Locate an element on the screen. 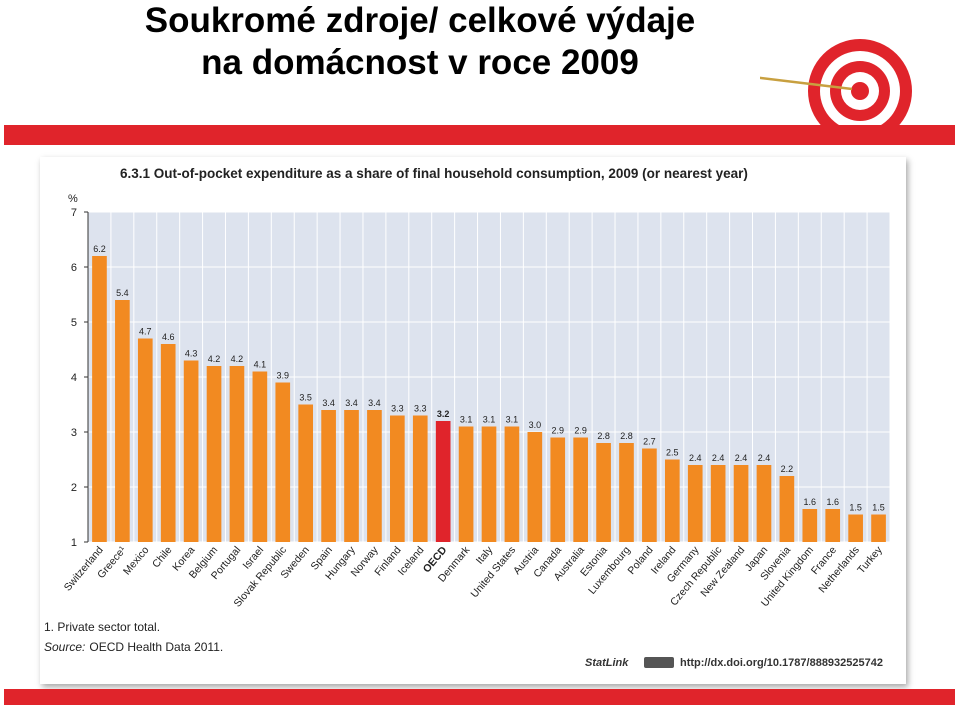  source-label: Source: is located at coordinates (64, 647).